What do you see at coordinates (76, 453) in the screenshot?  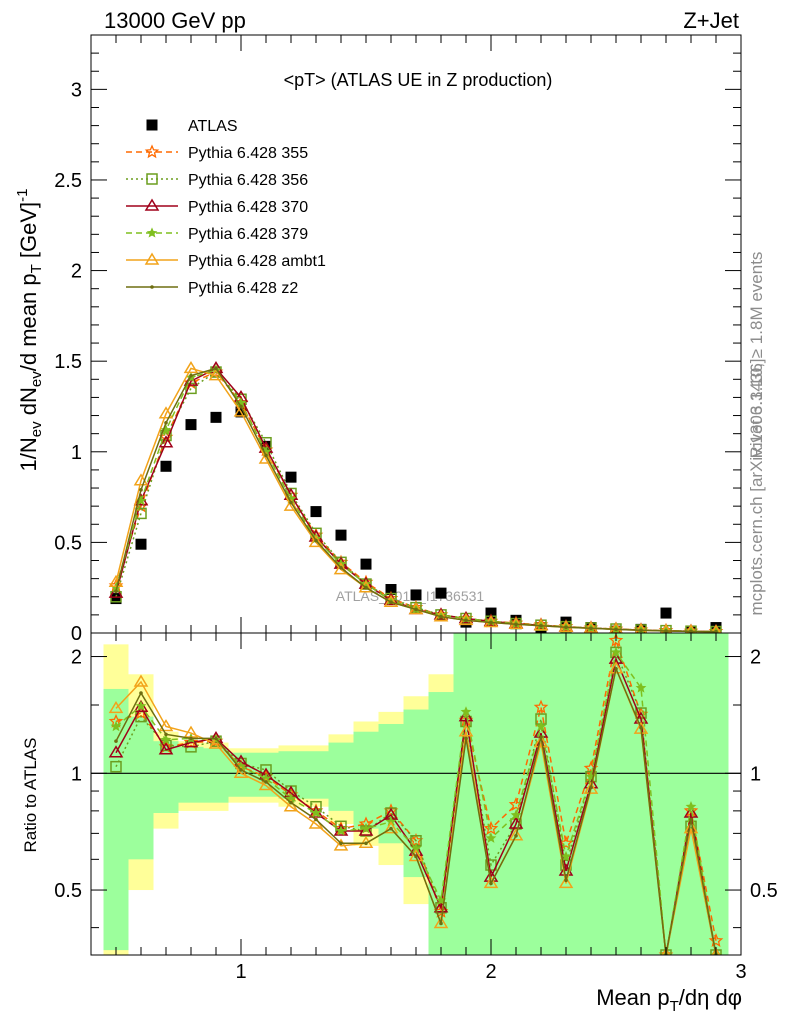 I see `main-y-tick-label: 1` at bounding box center [76, 453].